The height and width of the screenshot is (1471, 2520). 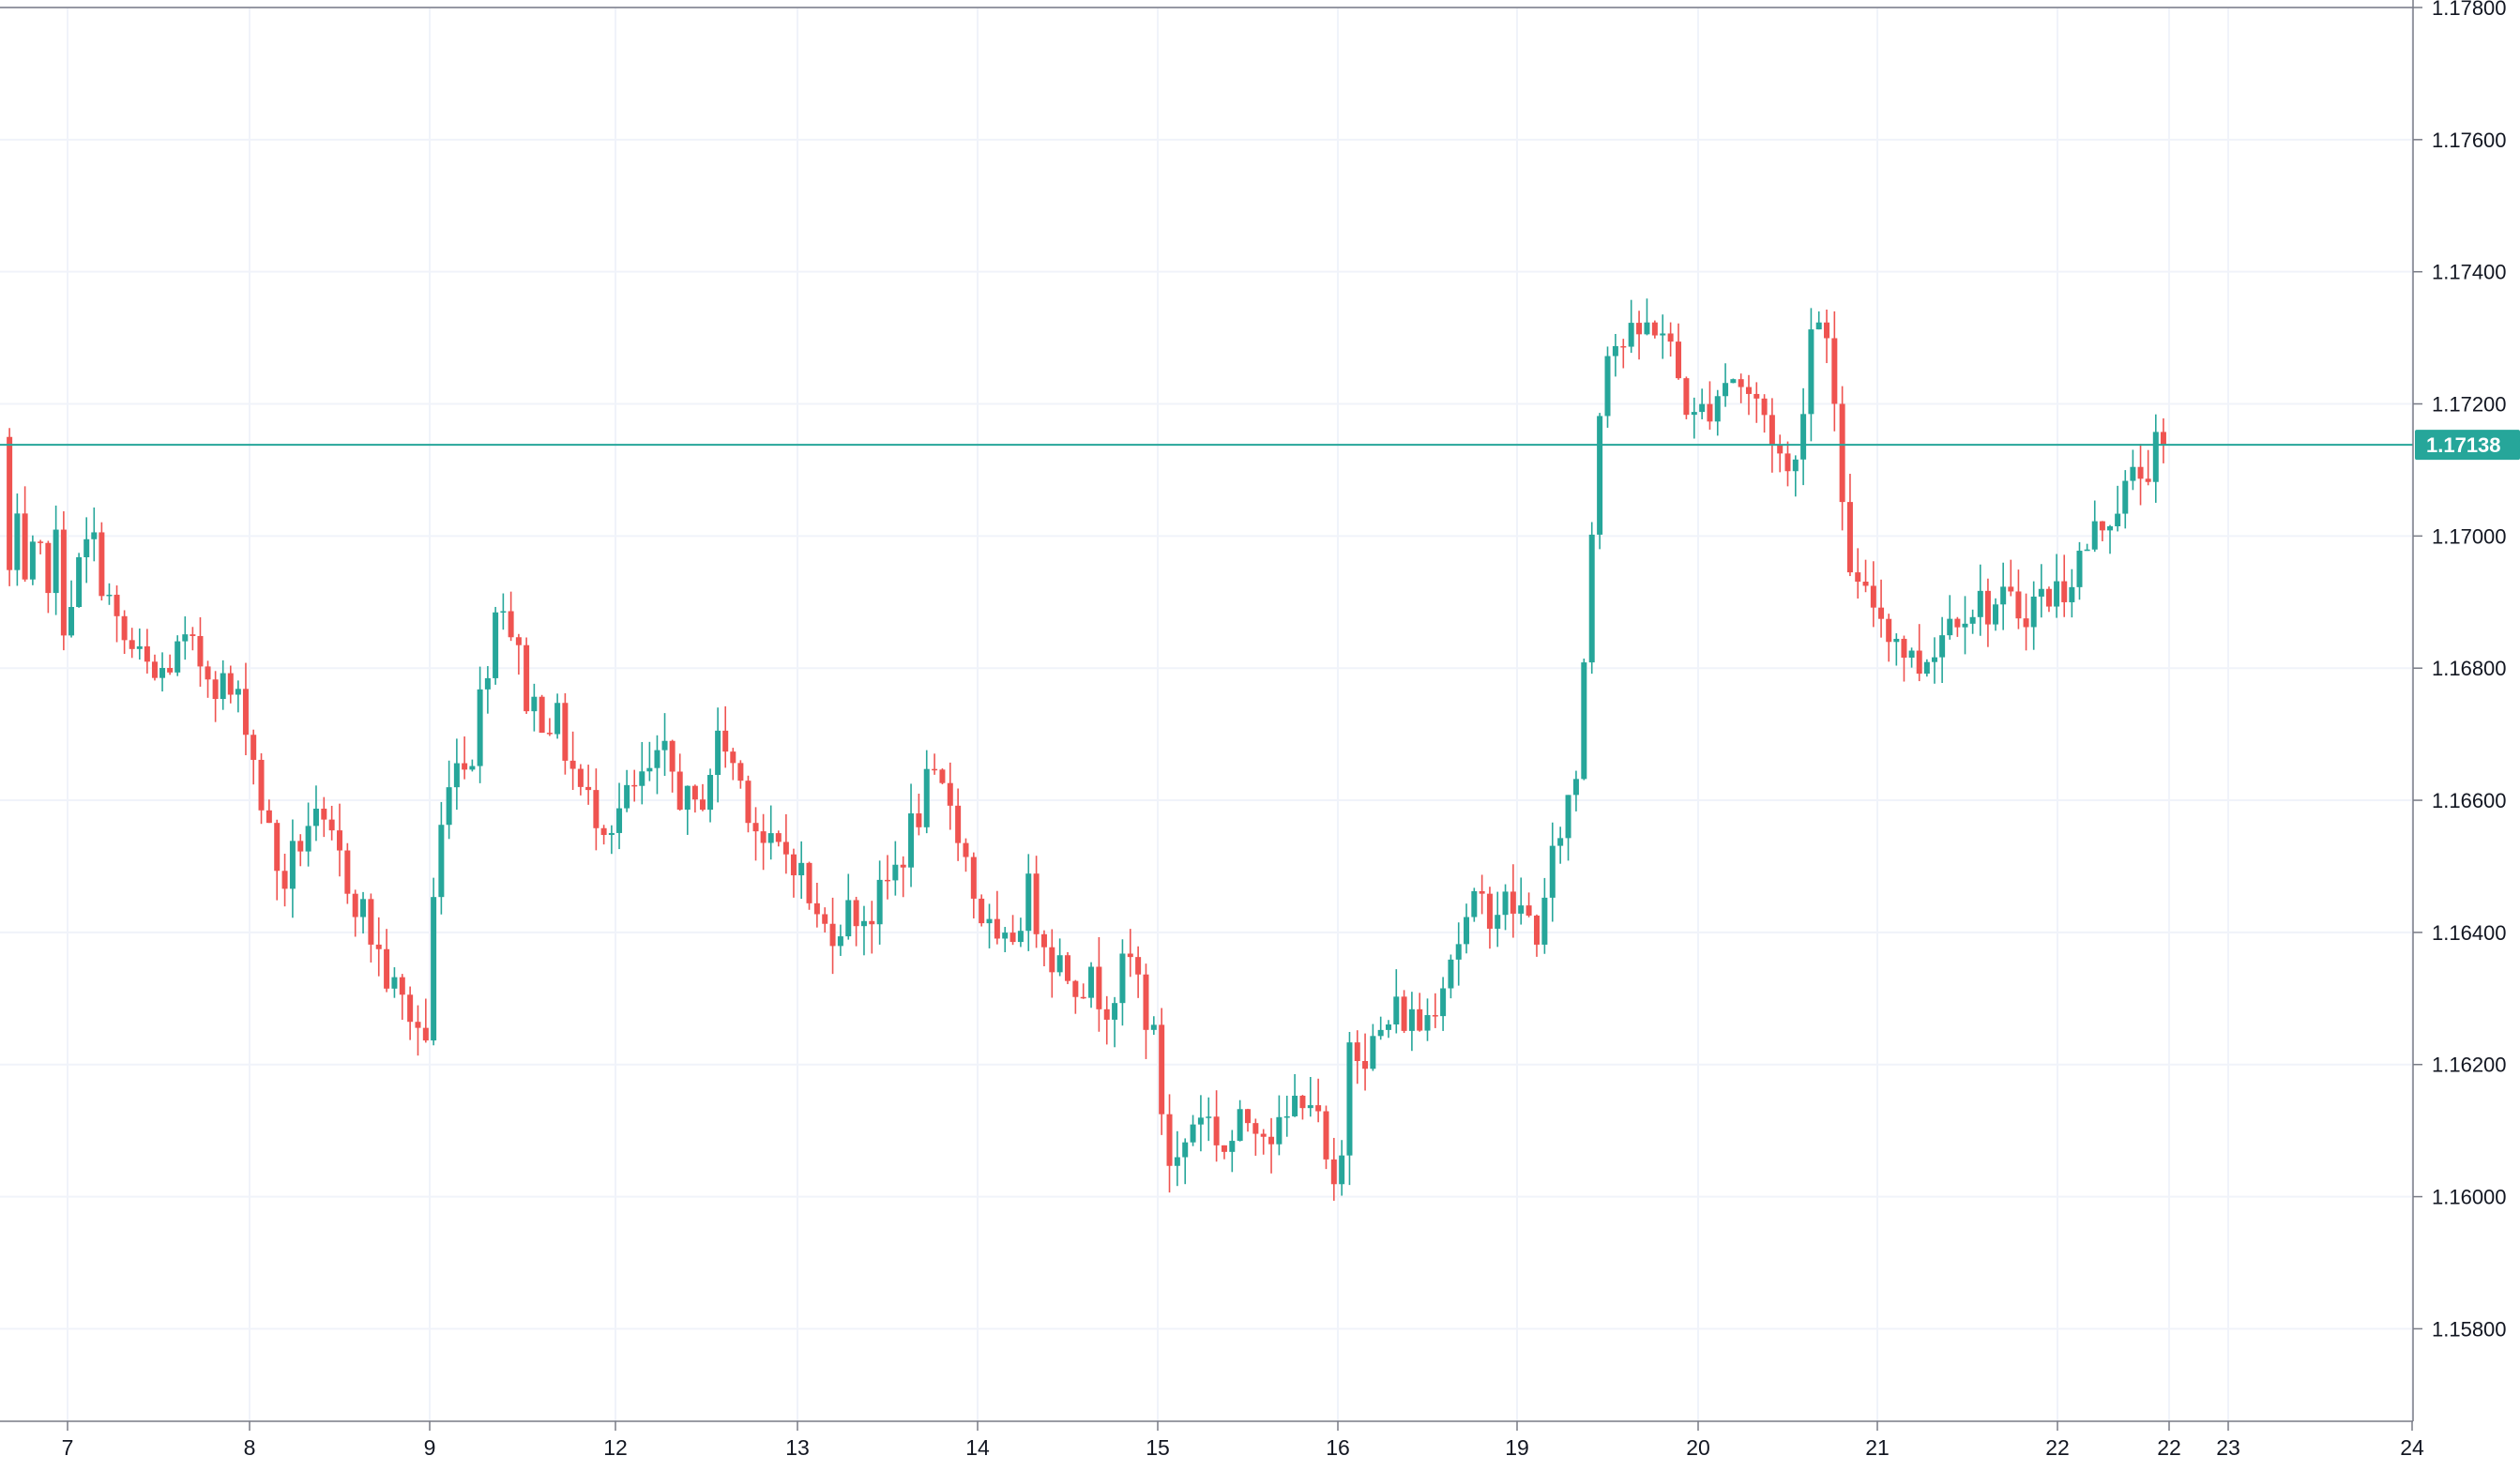 What do you see at coordinates (2412, 1447) in the screenshot?
I see `time-tick-label: 24` at bounding box center [2412, 1447].